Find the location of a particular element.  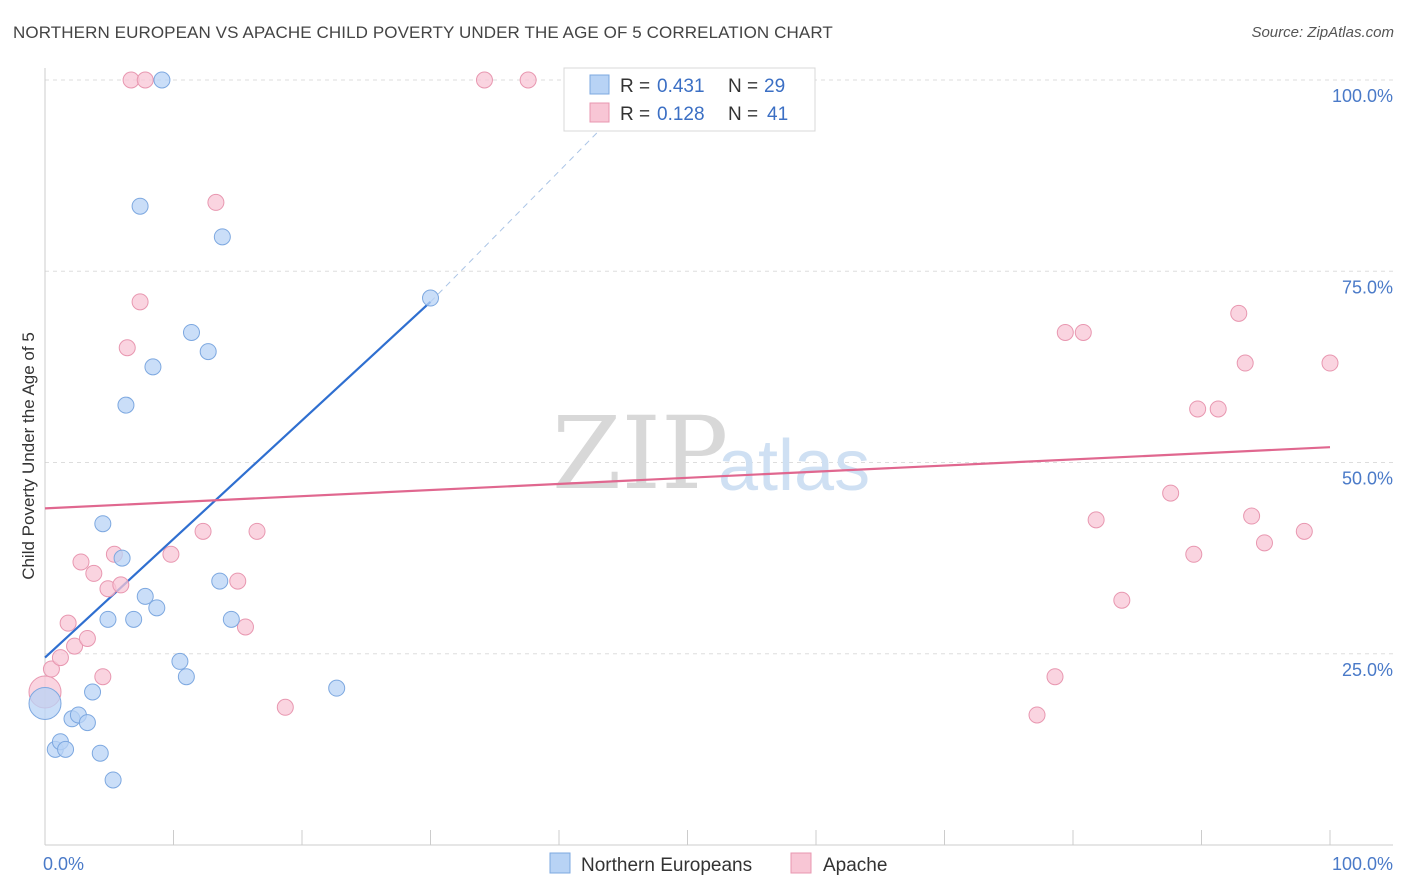

legend-r-label-1: R = is located at coordinates (635, 86).